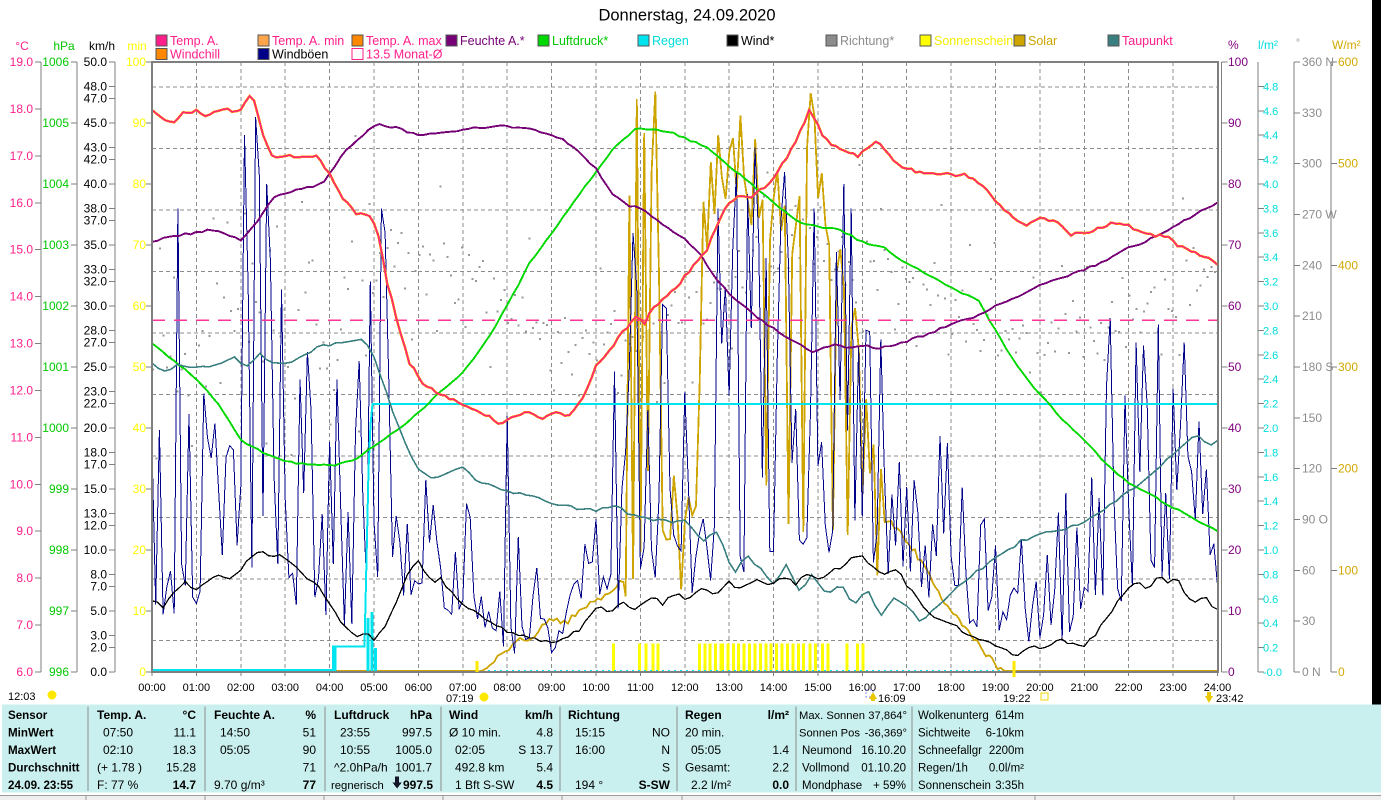 The image size is (1381, 800). What do you see at coordinates (362, 715) in the screenshot?
I see `svg-text: Luftdruck` at bounding box center [362, 715].